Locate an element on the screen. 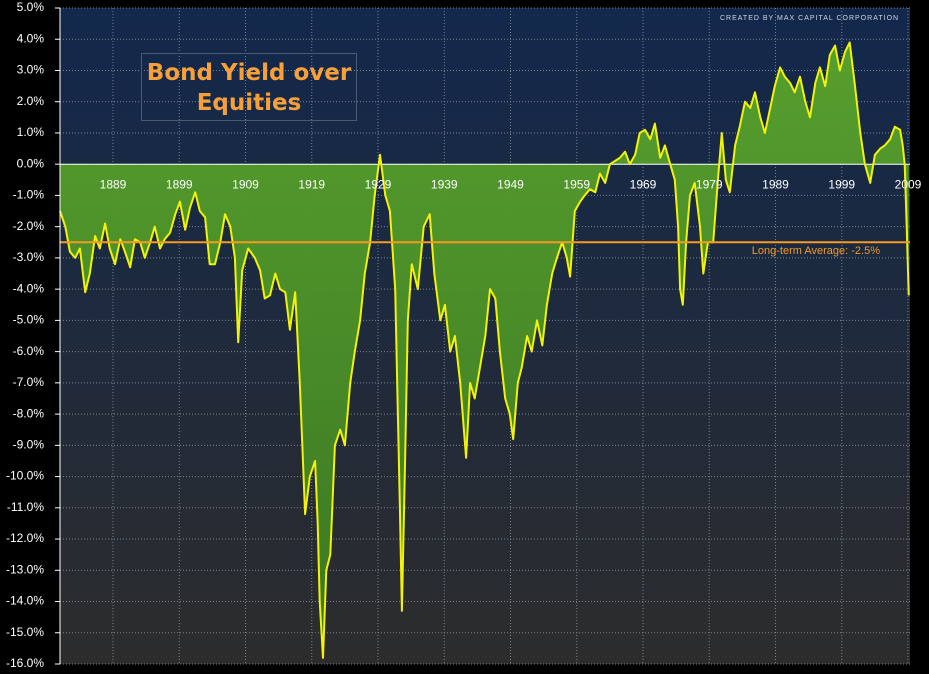  y-tick-label: 4.0% is located at coordinates (31, 38).